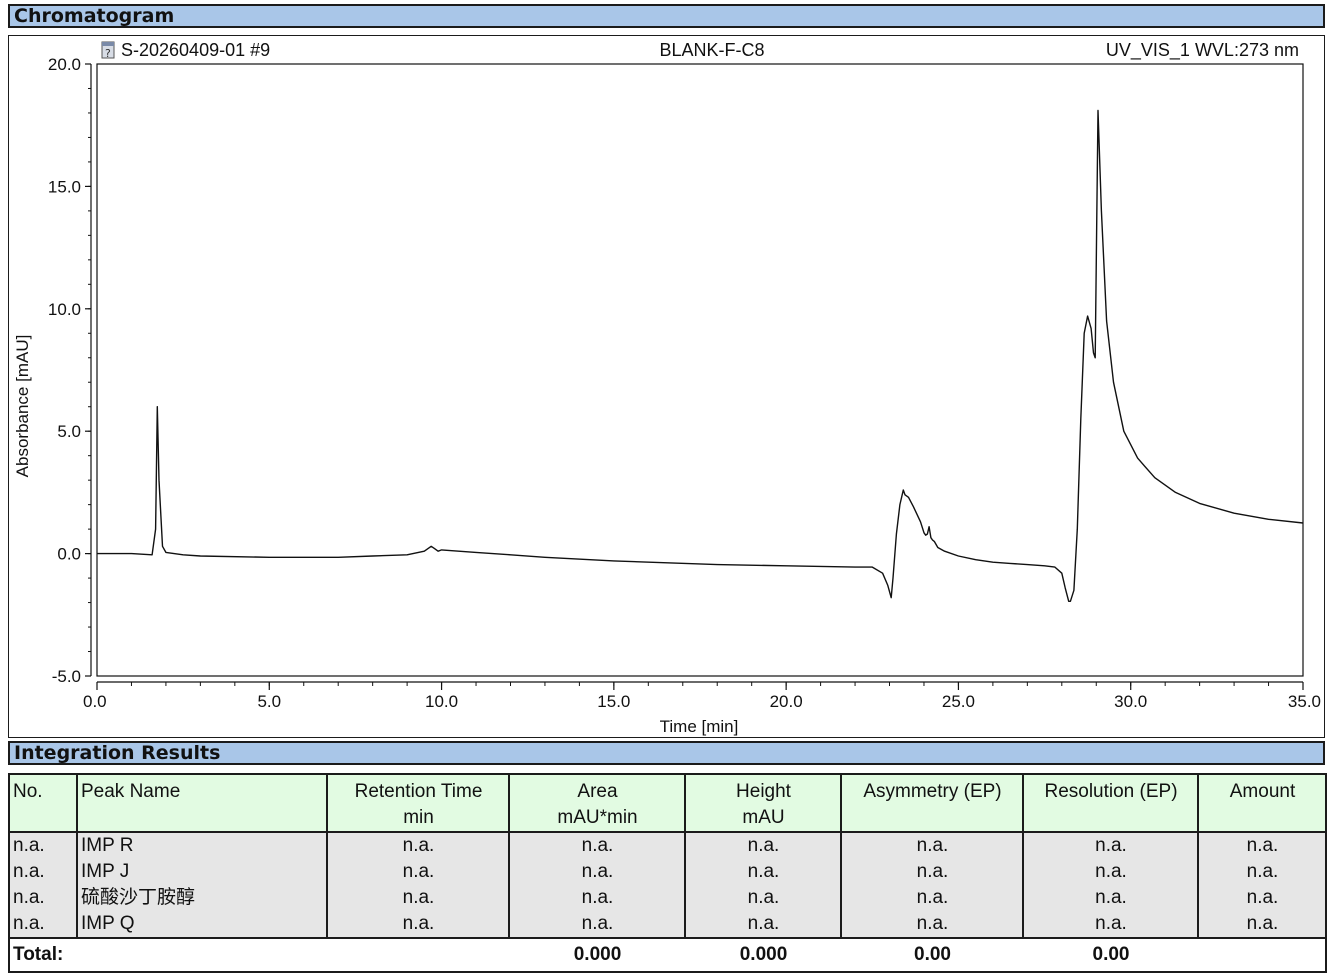 Image resolution: width=1336 pixels, height=973 pixels. Describe the element at coordinates (43, 803) in the screenshot. I see `column-header-no: No.` at that location.